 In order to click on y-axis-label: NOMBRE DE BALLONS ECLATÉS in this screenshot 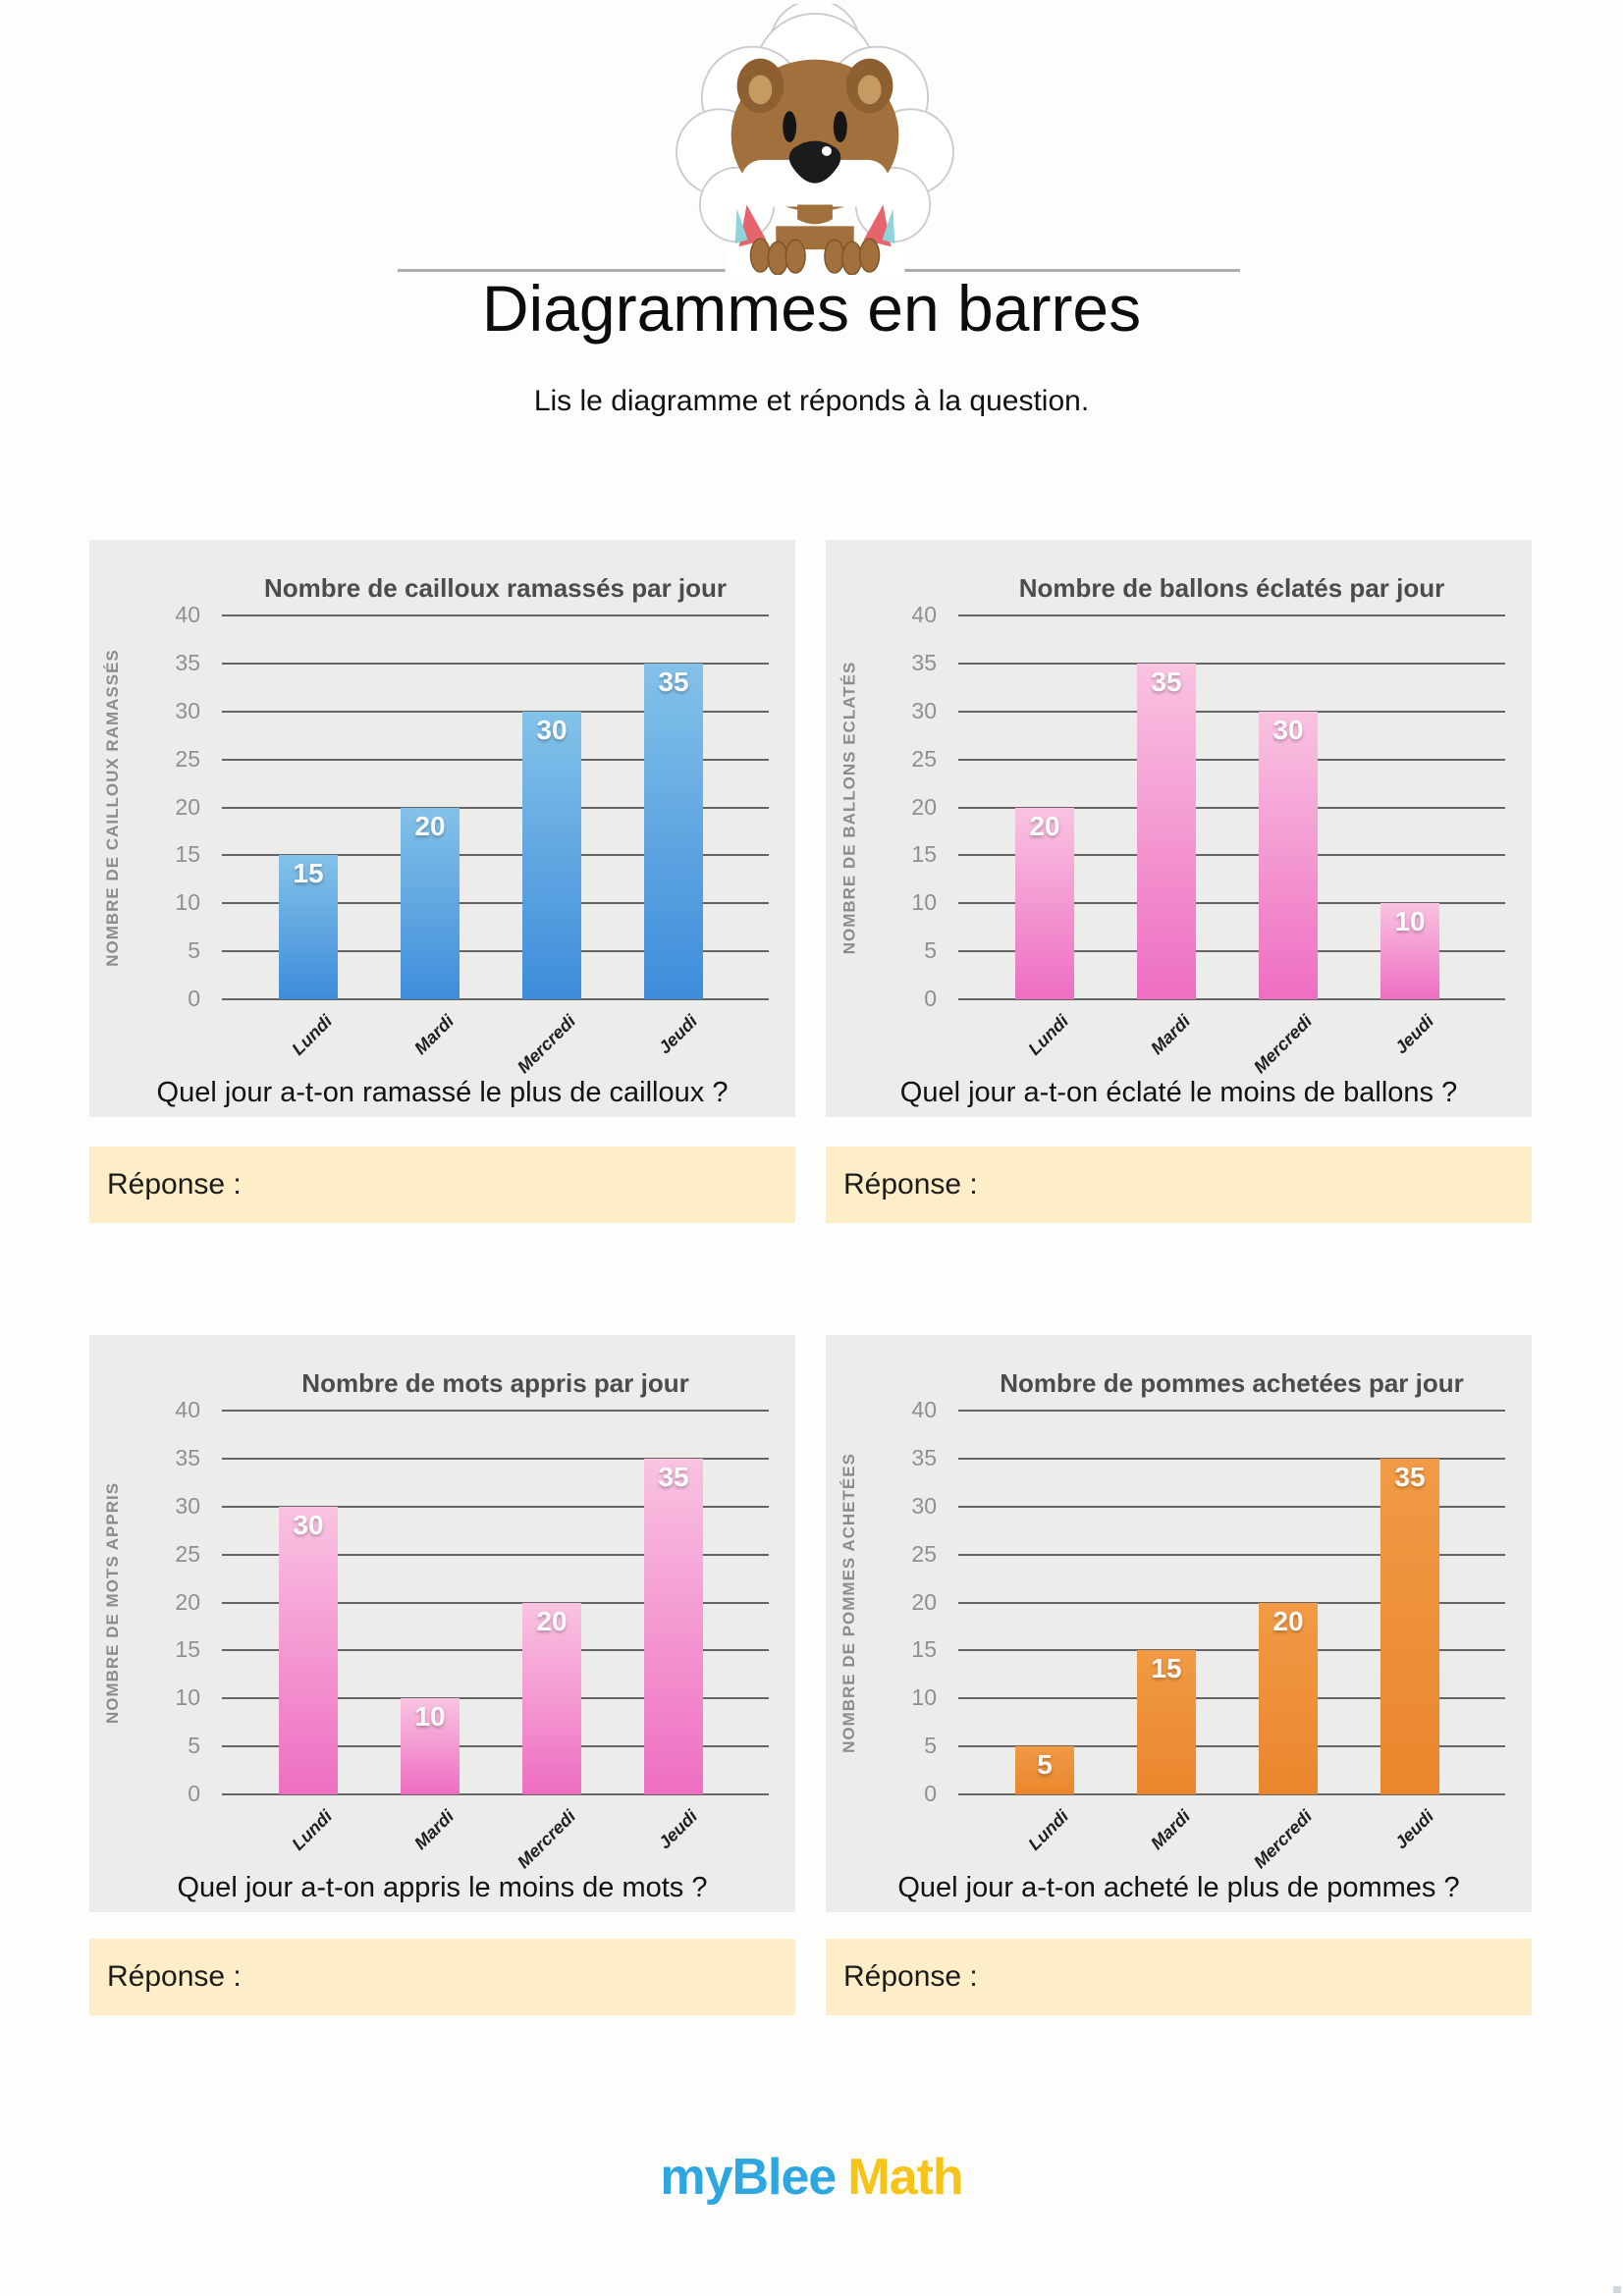, I will do `click(849, 807)`.